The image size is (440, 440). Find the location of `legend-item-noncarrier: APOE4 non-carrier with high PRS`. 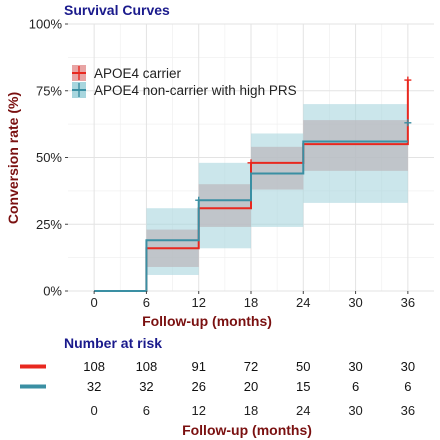

legend-item-noncarrier: APOE4 non-carrier with high PRS is located at coordinates (184, 90).